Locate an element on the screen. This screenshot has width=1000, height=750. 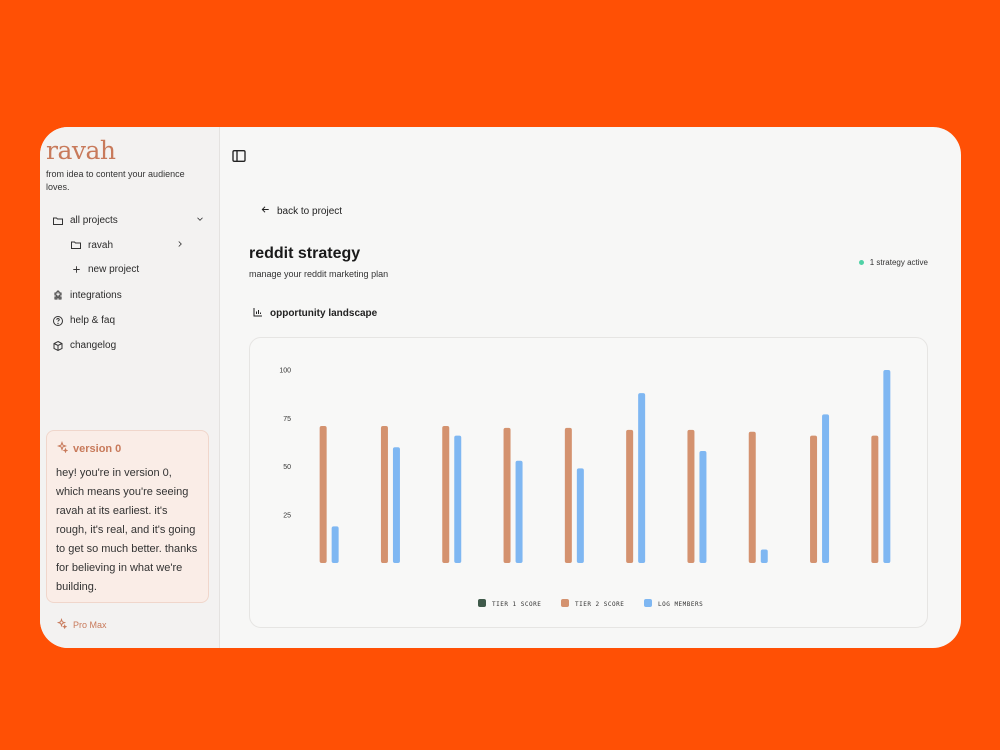
bar-chart-icon is located at coordinates (258, 313).